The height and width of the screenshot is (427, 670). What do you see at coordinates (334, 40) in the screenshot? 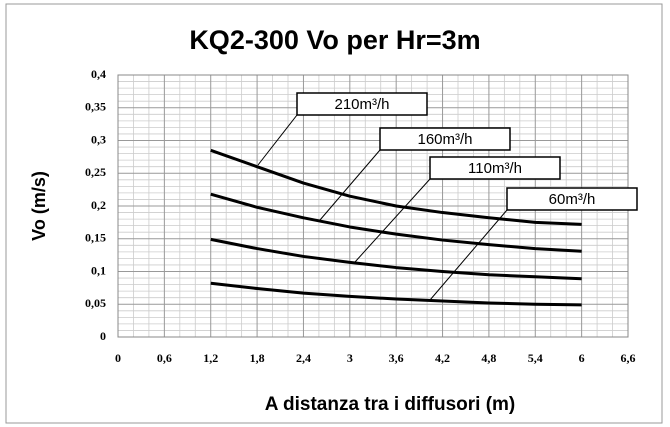
I see `chart-title: KQ2-300 Vo per Hr=3m` at bounding box center [334, 40].